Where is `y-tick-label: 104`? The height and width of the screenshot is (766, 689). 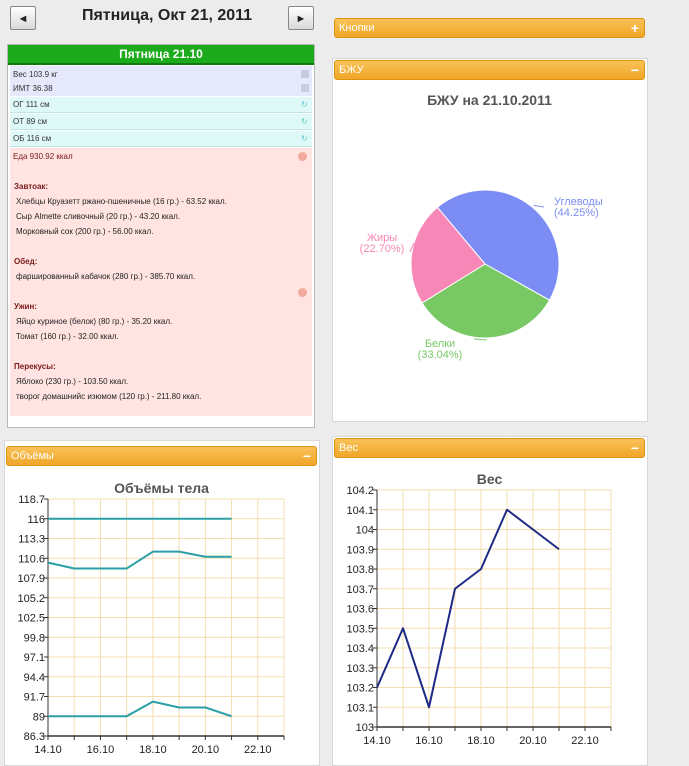
y-tick-label: 104 is located at coordinates (365, 531).